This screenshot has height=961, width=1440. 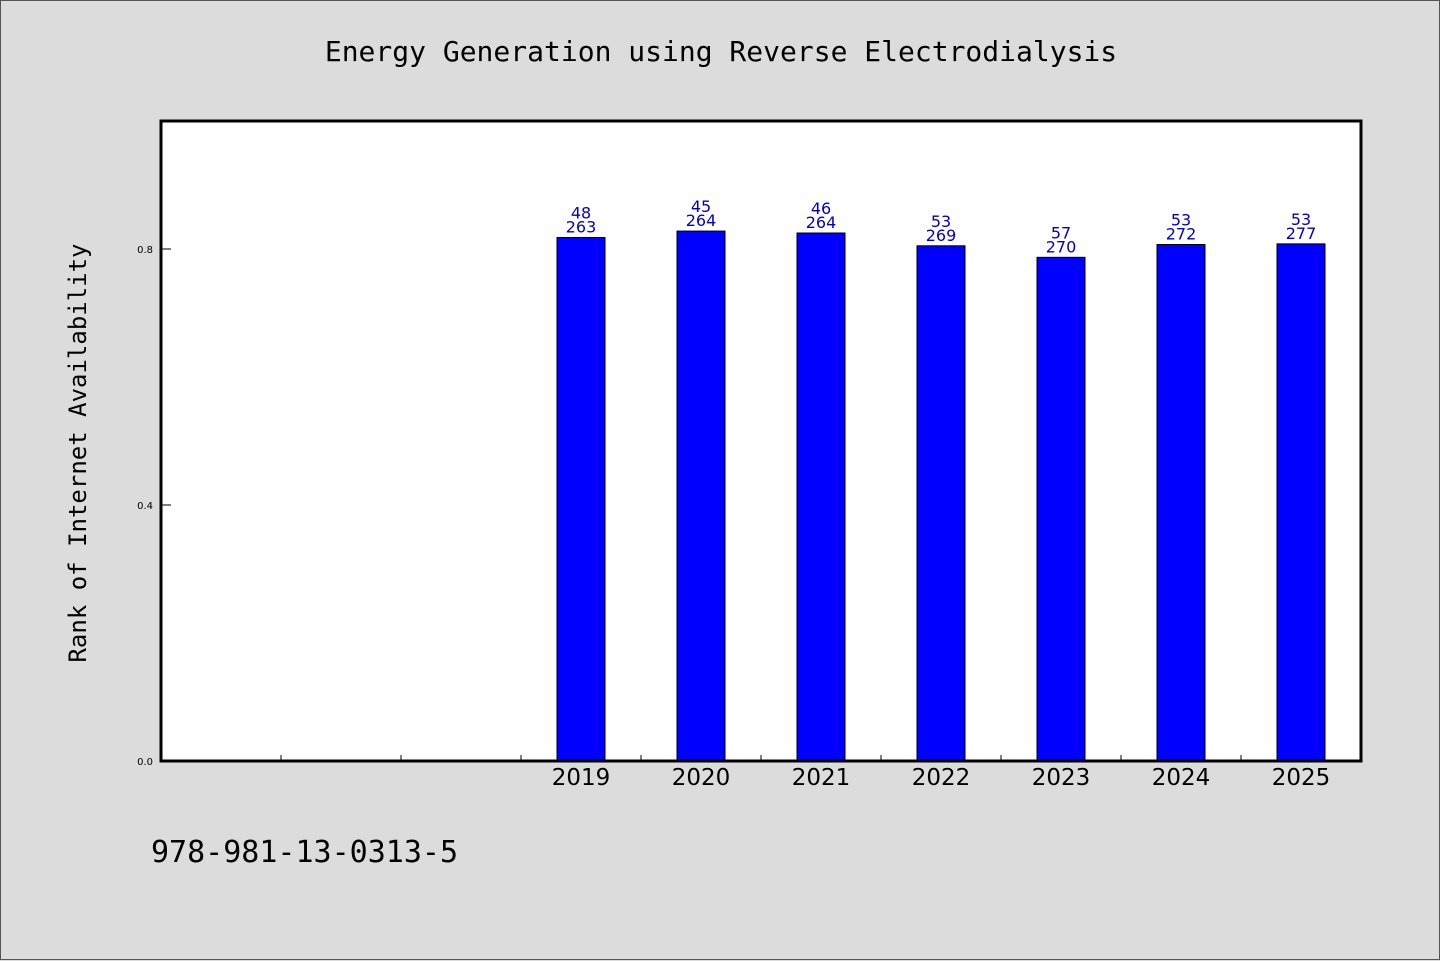 I want to click on x-category-label: 2021, so click(x=821, y=778).